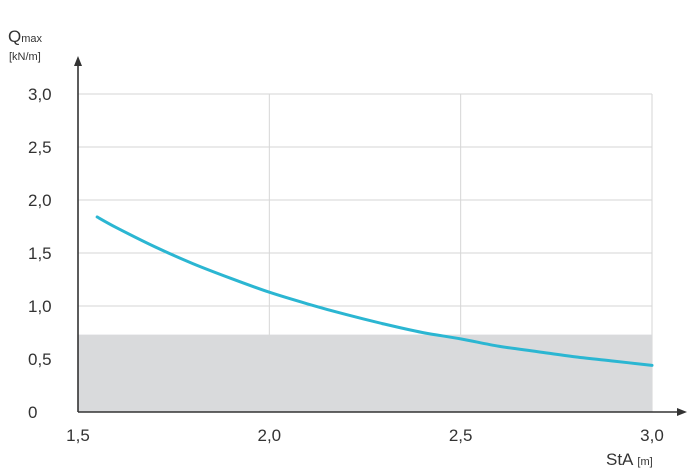  Describe the element at coordinates (32, 412) in the screenshot. I see `y-tick-label: 0` at that location.